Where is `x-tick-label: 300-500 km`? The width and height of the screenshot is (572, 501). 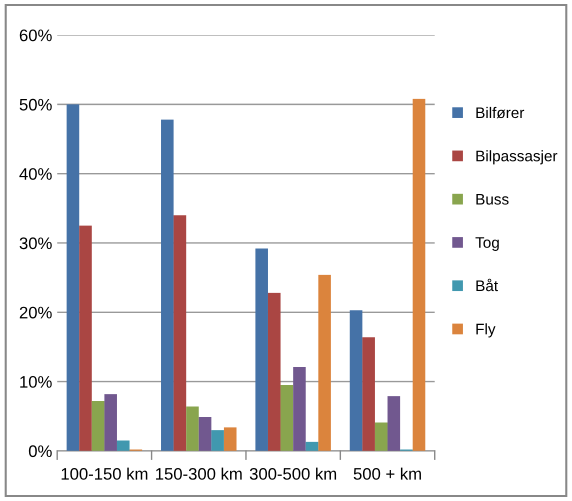
x-tick-label: 300-500 km is located at coordinates (293, 474).